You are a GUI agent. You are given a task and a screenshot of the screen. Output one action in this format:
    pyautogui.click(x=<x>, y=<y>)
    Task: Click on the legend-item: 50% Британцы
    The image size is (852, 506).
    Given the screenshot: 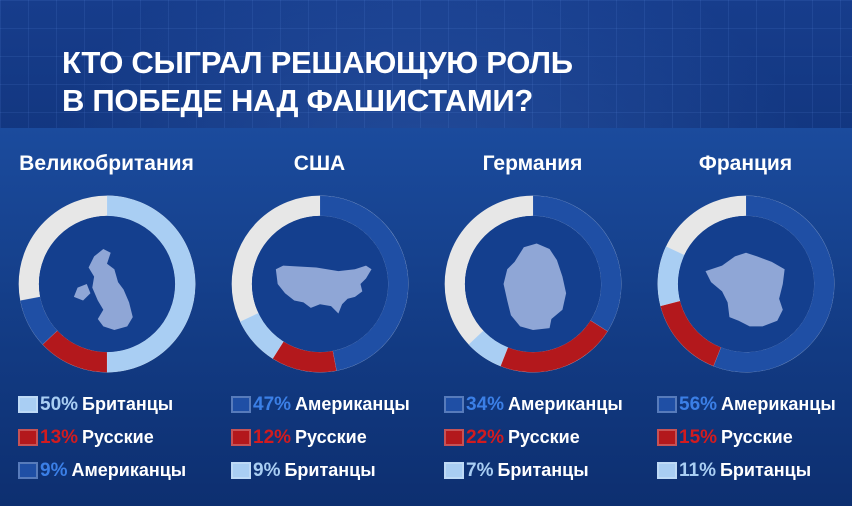 What is the action you would take?
    pyautogui.click(x=115, y=404)
    